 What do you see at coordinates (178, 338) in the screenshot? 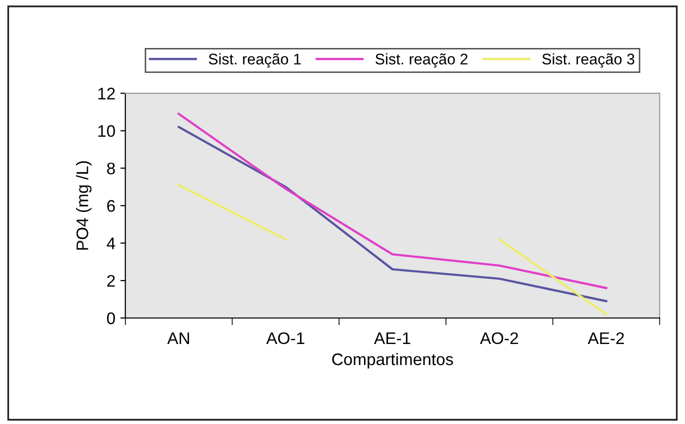
I see `x-tick-label: AN` at bounding box center [178, 338].